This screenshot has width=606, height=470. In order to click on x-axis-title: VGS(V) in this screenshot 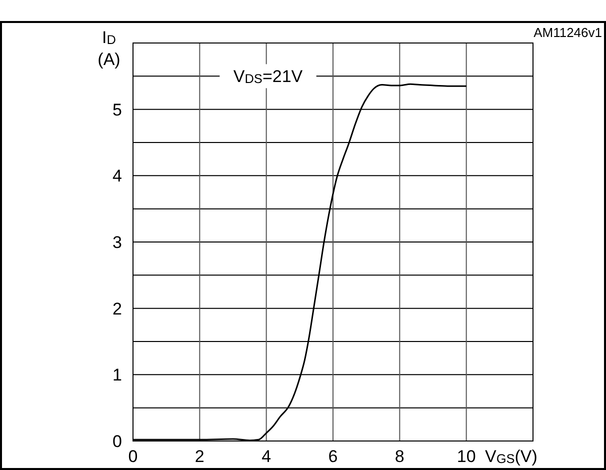, I will do `click(511, 456)`.